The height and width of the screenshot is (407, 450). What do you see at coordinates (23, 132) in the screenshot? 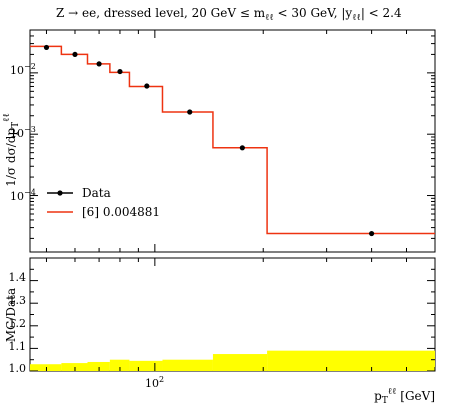
I see `main-y-tick-label-2: 10⁻³` at bounding box center [23, 132].